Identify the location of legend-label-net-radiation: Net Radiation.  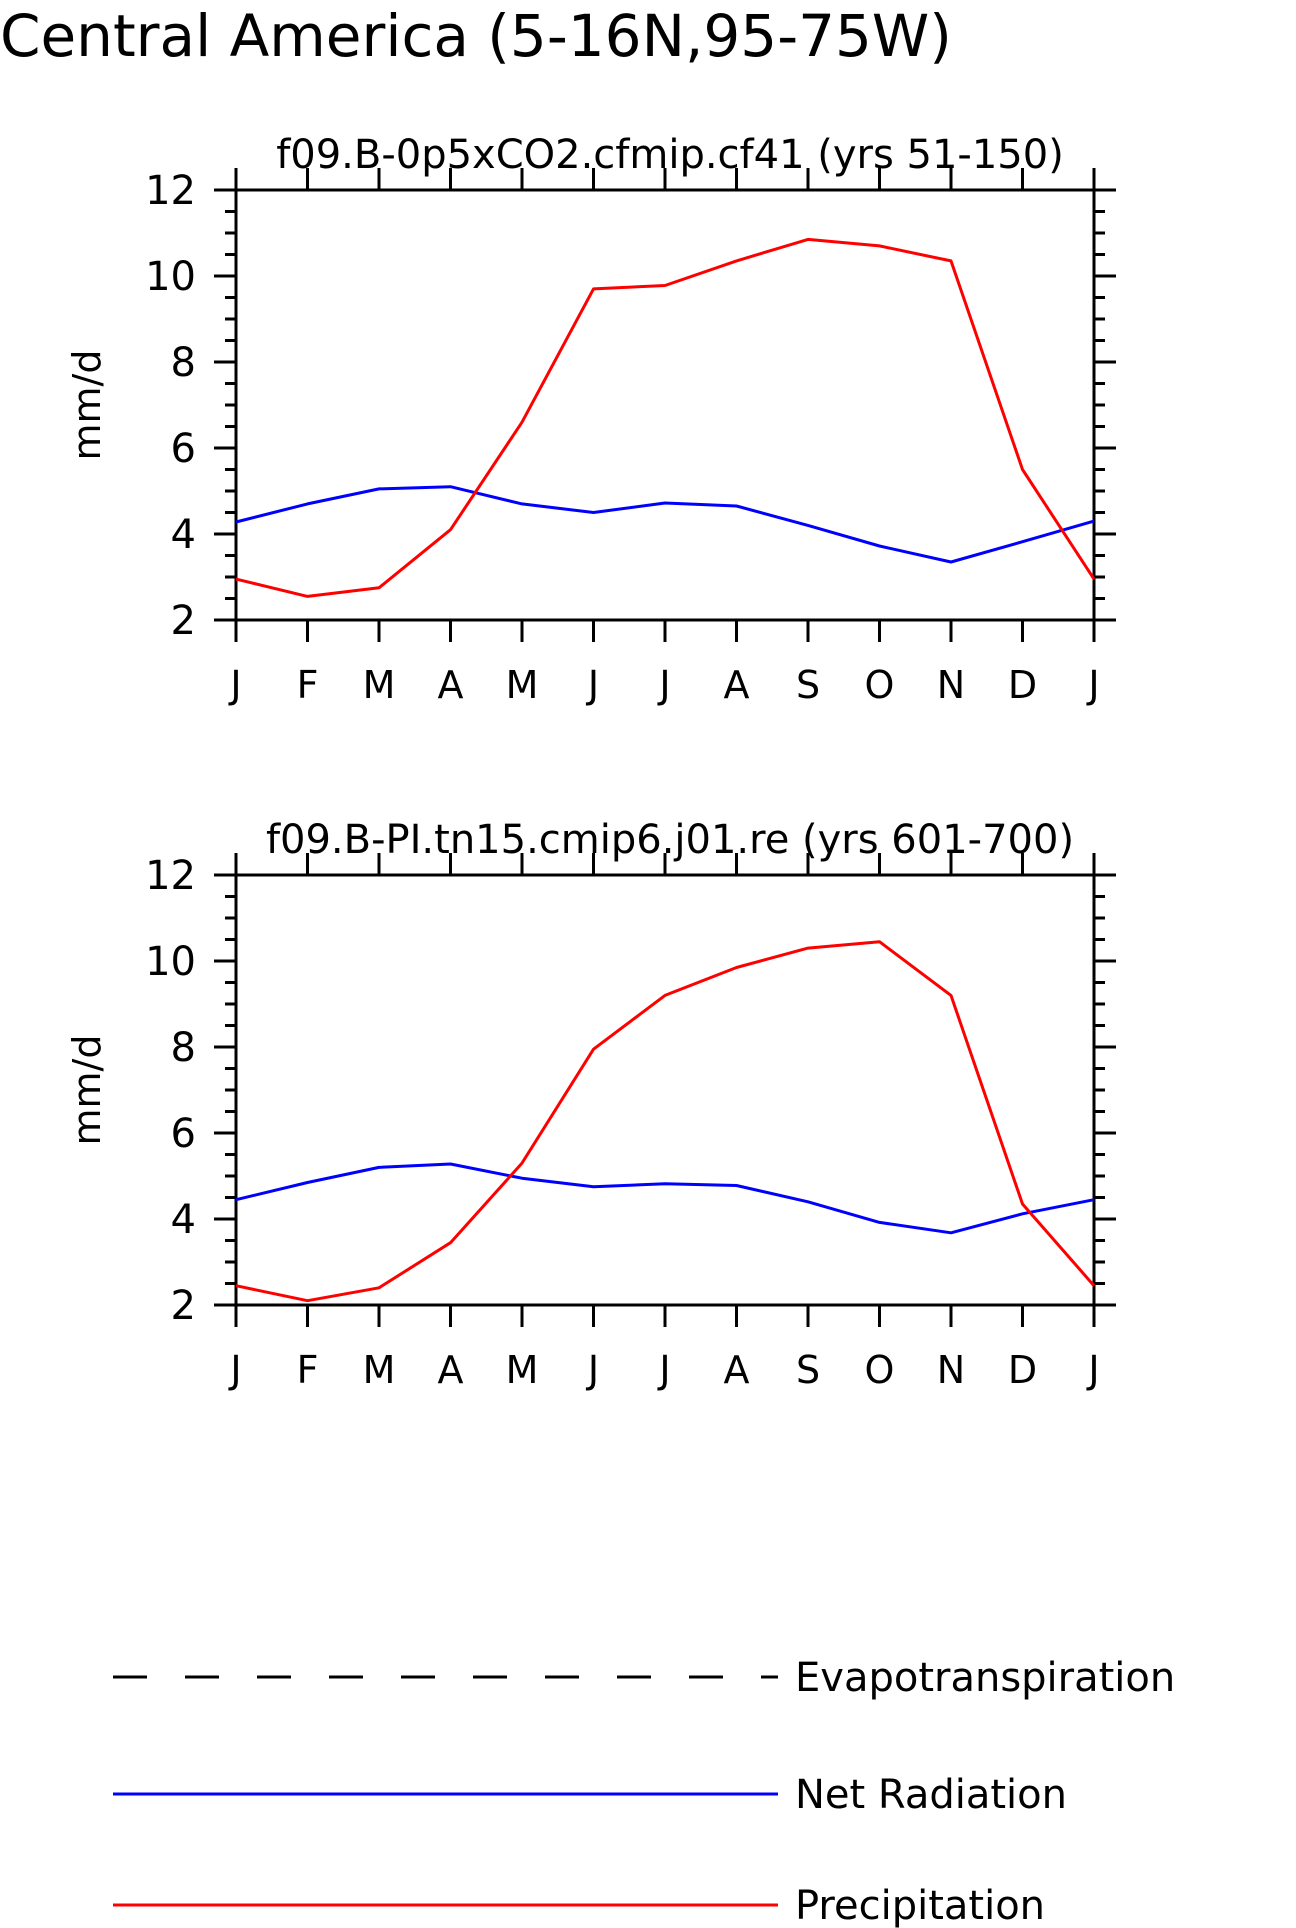
(931, 1795).